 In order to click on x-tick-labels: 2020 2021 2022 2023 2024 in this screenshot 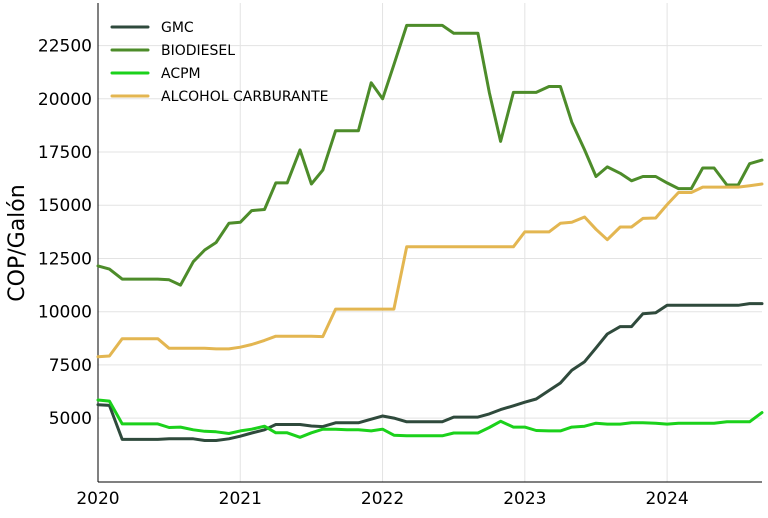, I will do `click(382, 499)`.